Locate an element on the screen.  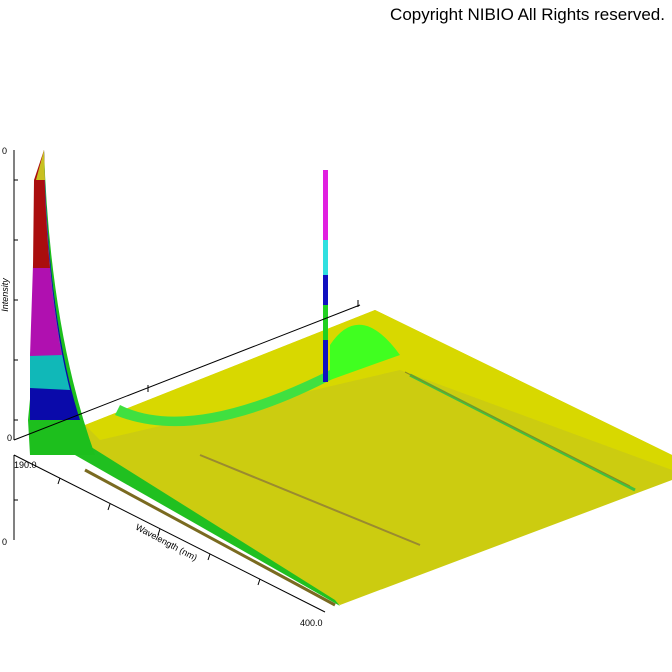
z-axis-label: Intensity is located at coordinates (5, 295).